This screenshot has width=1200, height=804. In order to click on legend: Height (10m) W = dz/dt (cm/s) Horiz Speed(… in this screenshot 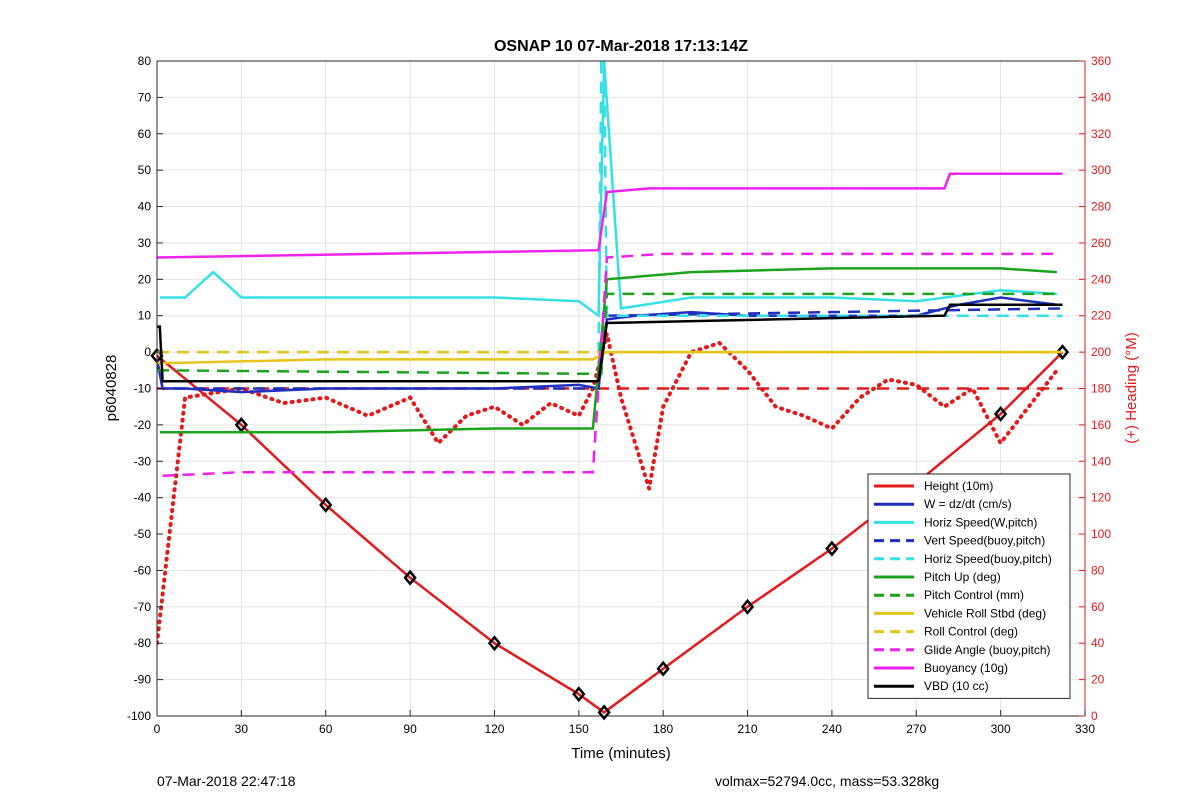, I will do `click(969, 586)`.